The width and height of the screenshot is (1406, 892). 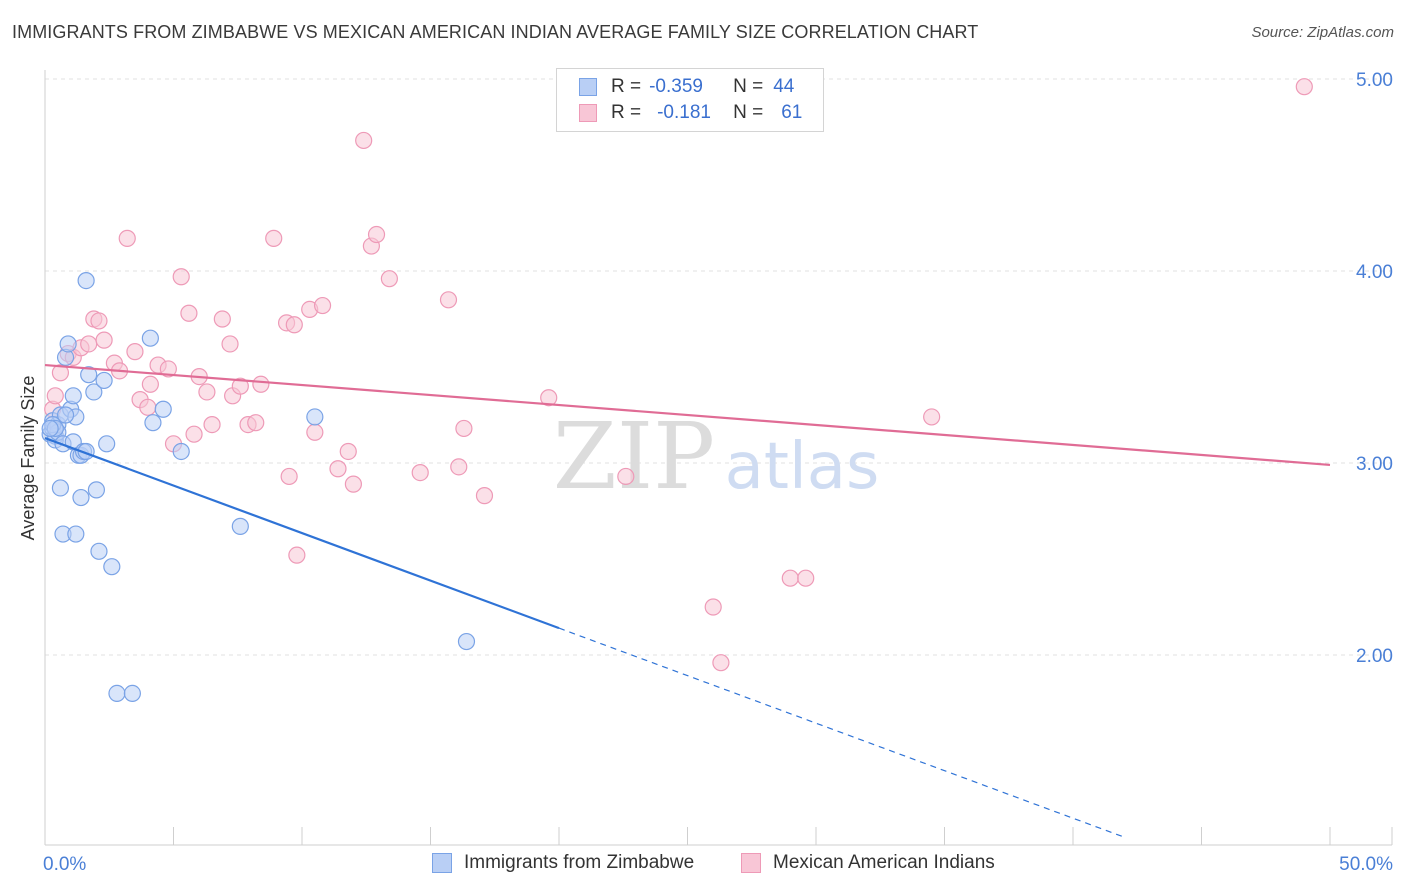 I want to click on legend-item-mexican-american-indians: Mexican American Indians, so click(x=868, y=863).